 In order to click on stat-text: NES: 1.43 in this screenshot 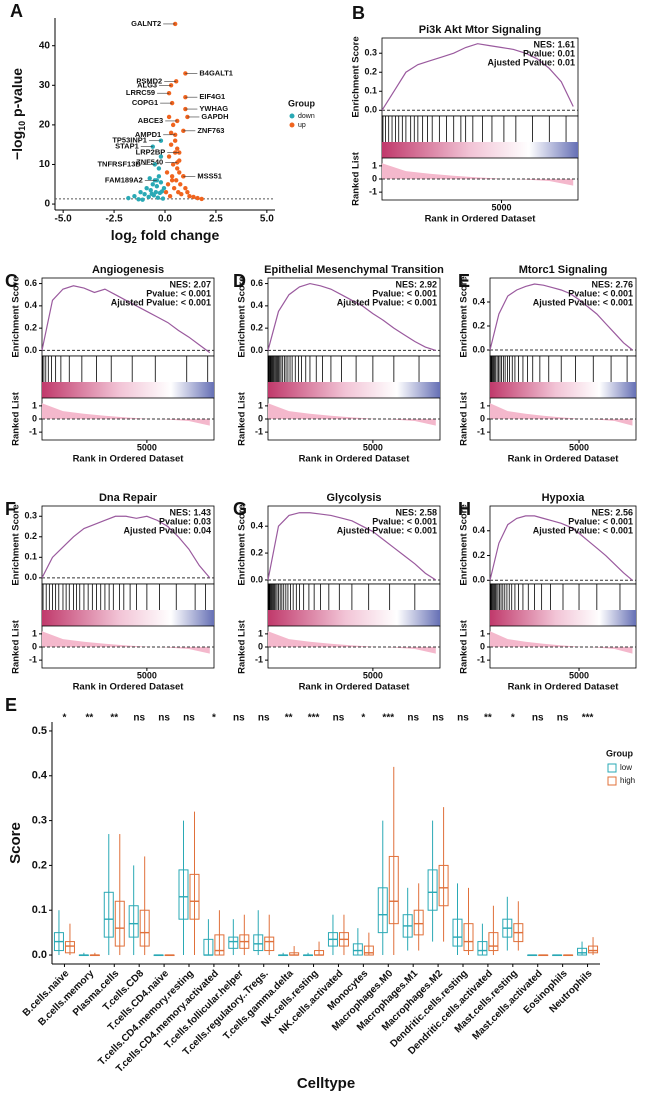, I will do `click(190, 512)`.